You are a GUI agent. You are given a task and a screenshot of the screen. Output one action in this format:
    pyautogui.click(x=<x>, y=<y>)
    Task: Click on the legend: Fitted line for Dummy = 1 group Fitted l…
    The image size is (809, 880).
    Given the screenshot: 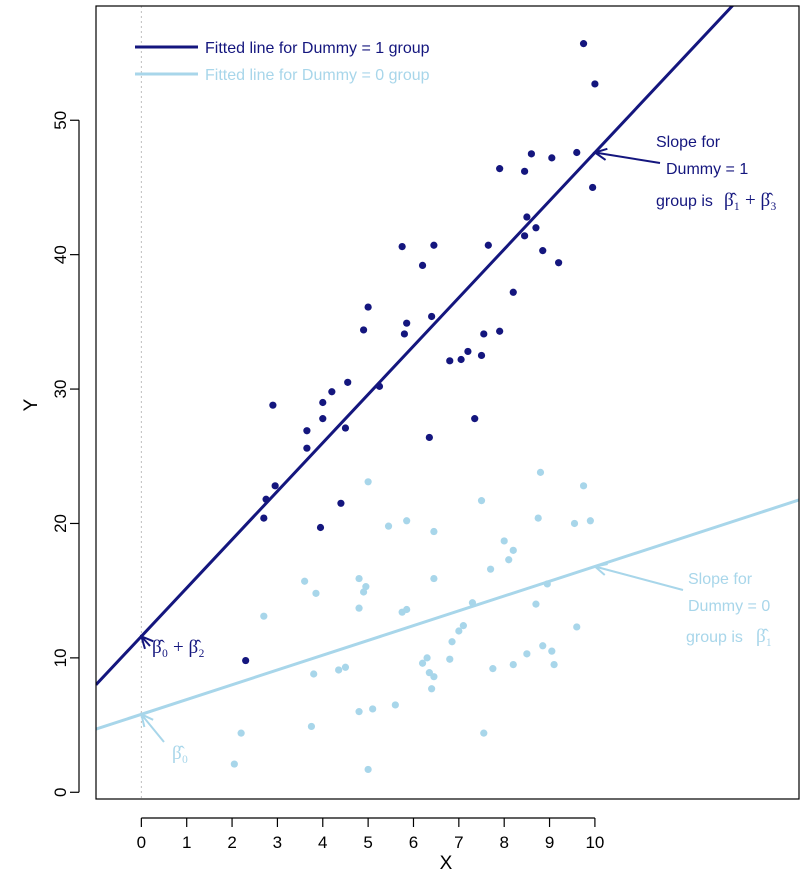 What is the action you would take?
    pyautogui.click(x=282, y=62)
    